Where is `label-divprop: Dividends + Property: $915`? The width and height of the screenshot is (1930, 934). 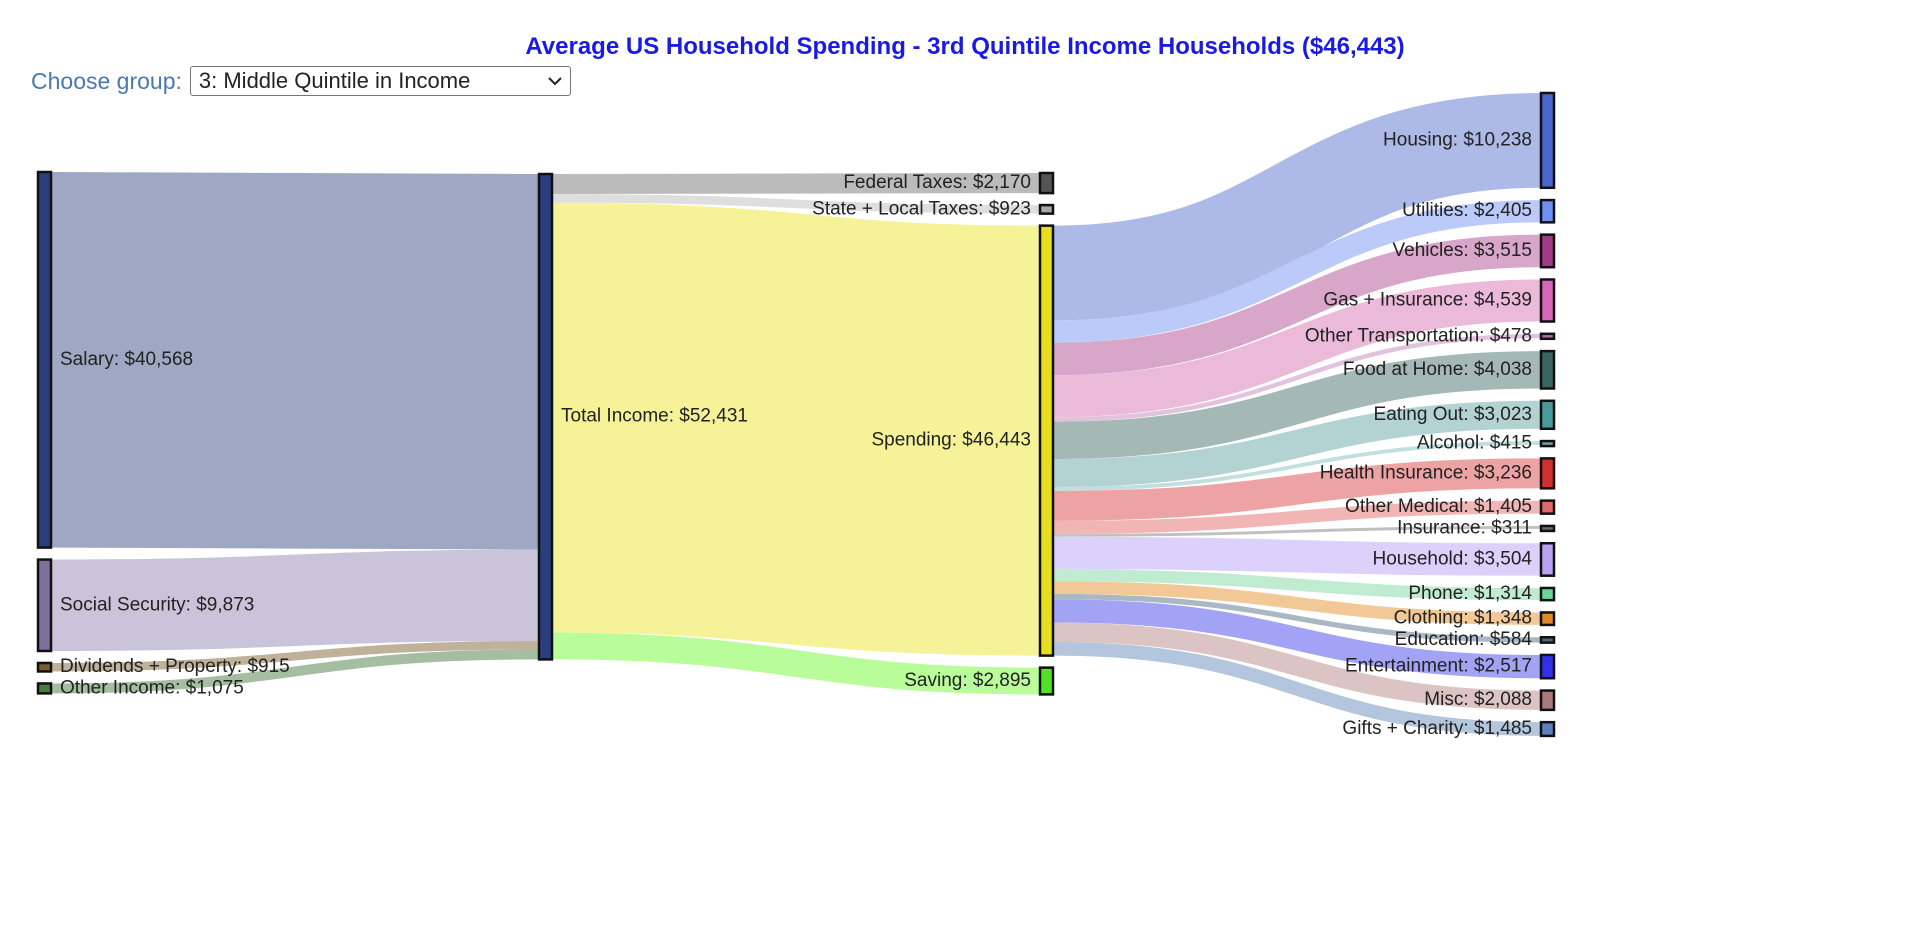 label-divprop: Dividends + Property: $915 is located at coordinates (175, 666).